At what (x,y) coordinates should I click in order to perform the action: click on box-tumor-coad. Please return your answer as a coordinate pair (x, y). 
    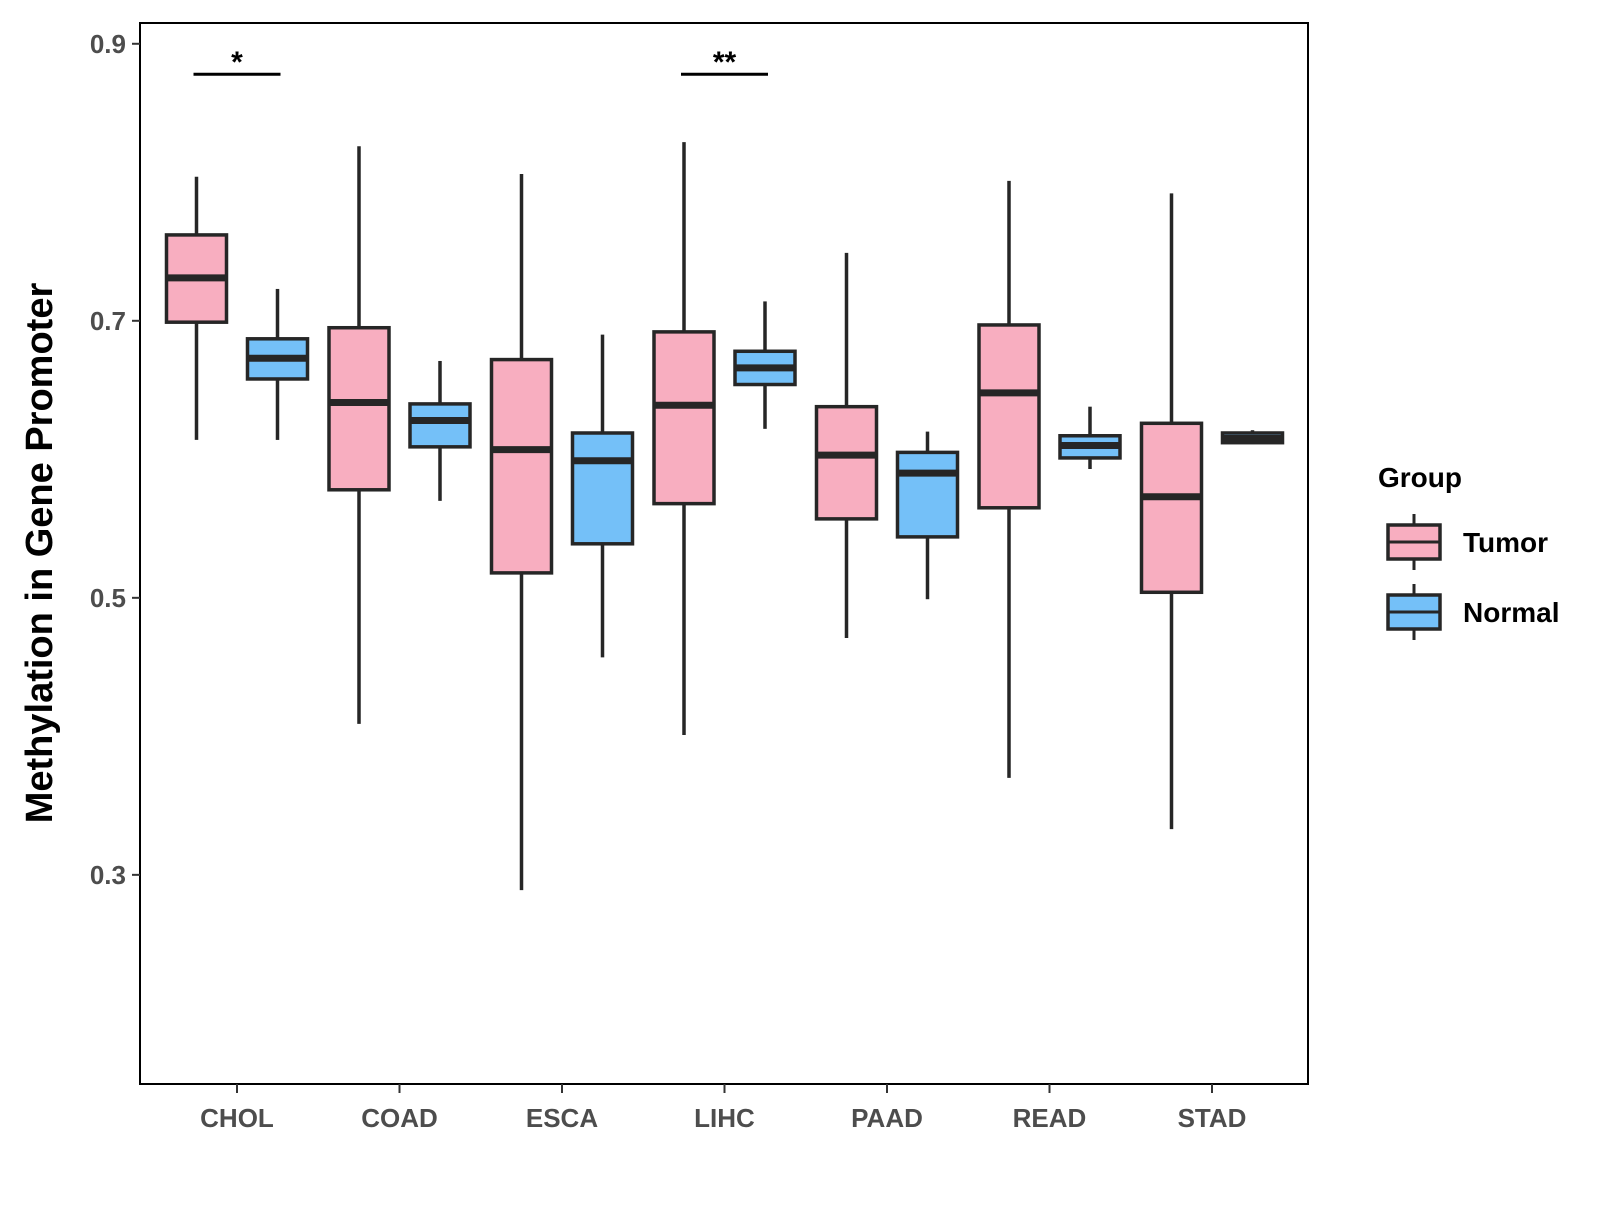
    Looking at the image, I should click on (359, 435).